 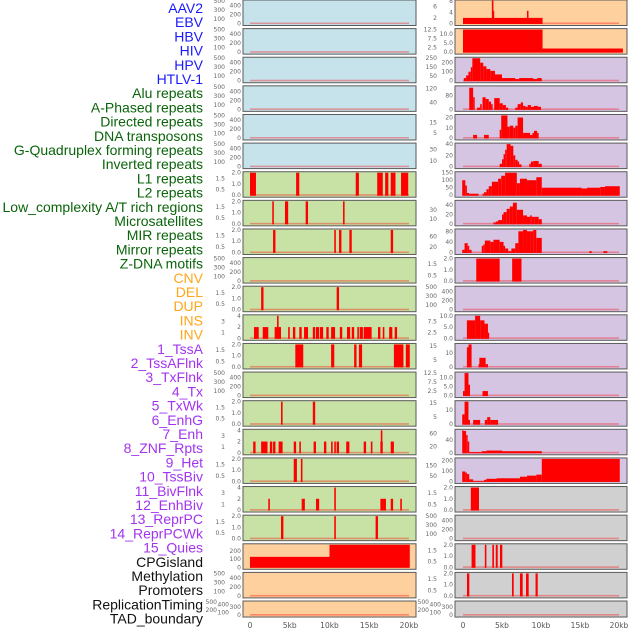 What do you see at coordinates (191, 320) in the screenshot?
I see `feature-label: INS` at bounding box center [191, 320].